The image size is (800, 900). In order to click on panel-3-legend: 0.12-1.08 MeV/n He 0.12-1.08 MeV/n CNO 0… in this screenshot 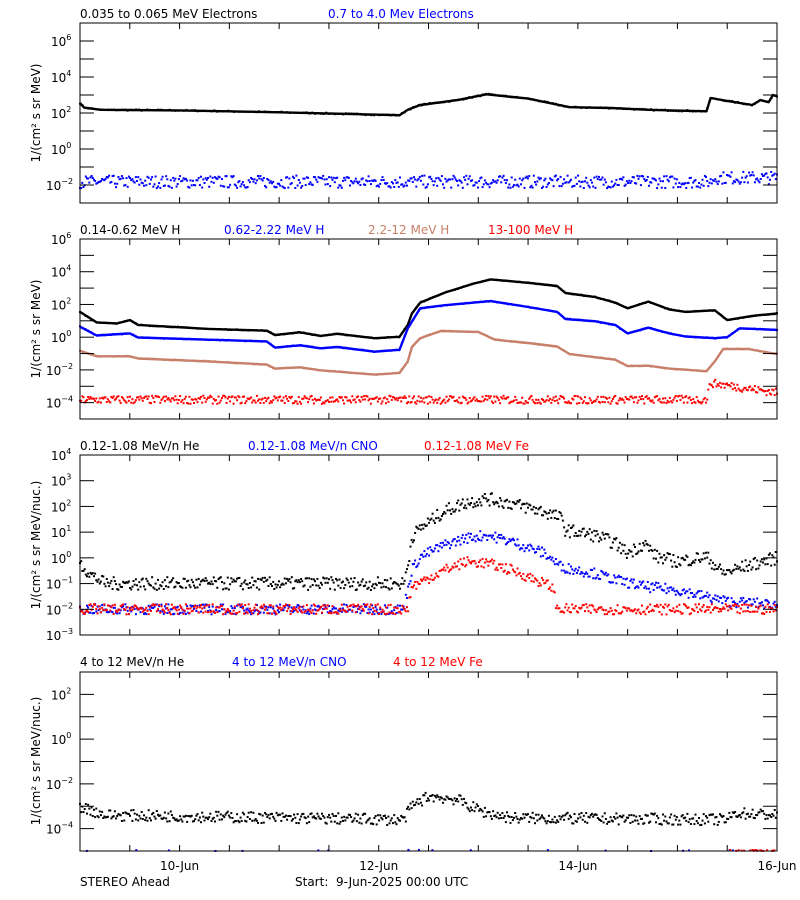, I will do `click(304, 446)`.